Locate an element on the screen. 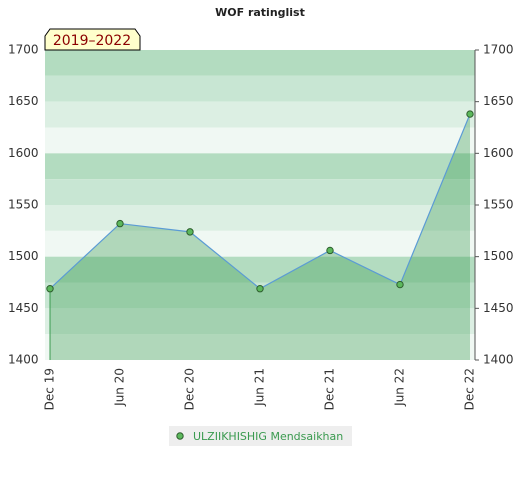  x-tick-label: Jun 22 is located at coordinates (400, 387).